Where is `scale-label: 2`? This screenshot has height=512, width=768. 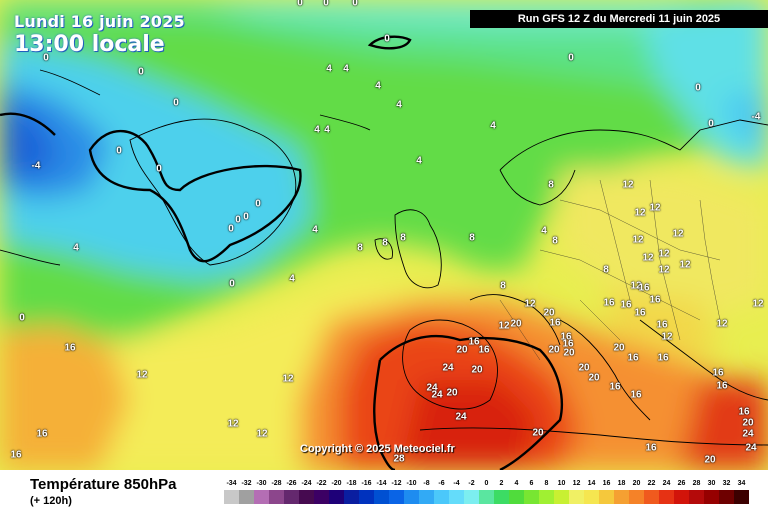
scale-label: 2 is located at coordinates (501, 483).